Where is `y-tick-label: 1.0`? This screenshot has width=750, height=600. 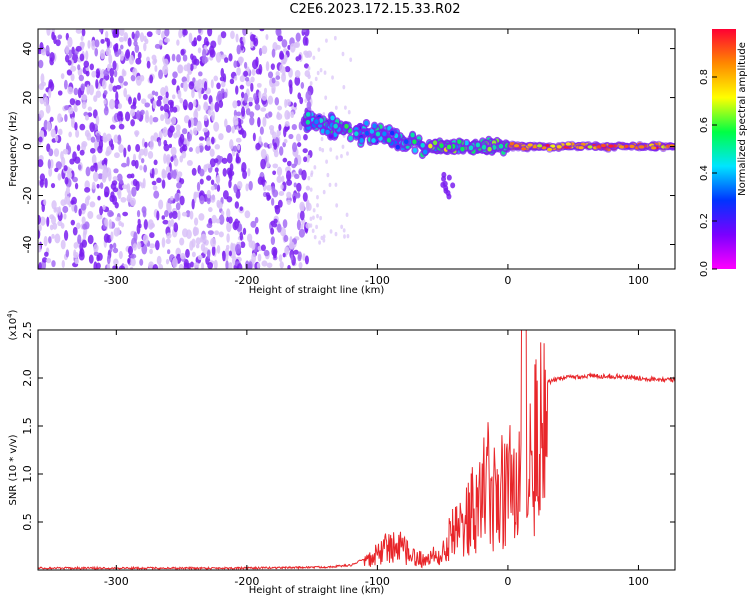 y-tick-label: 1.0 is located at coordinates (27, 474).